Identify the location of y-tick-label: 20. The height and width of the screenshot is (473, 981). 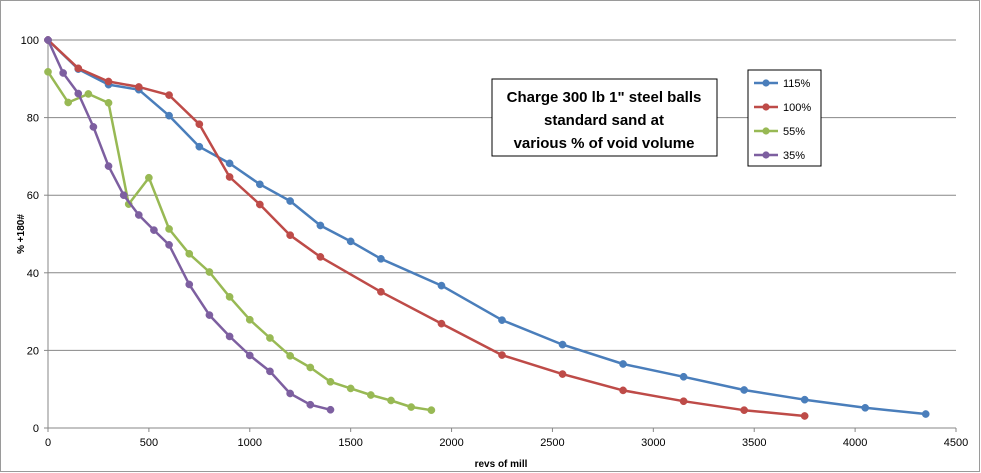
(33, 351).